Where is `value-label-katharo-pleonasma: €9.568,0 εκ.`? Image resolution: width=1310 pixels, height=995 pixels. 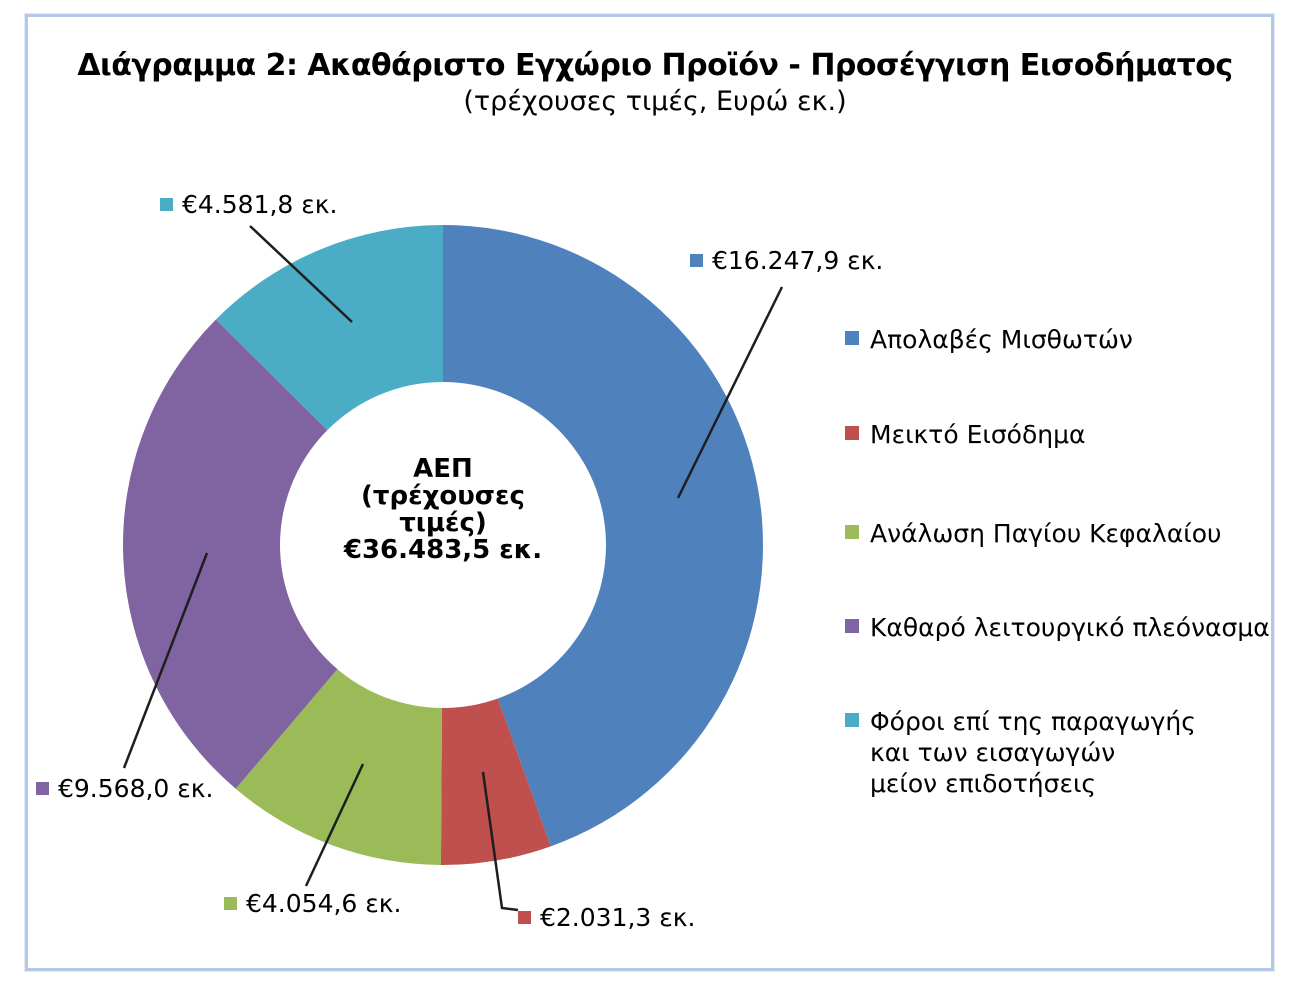 value-label-katharo-pleonasma: €9.568,0 εκ. is located at coordinates (124, 788).